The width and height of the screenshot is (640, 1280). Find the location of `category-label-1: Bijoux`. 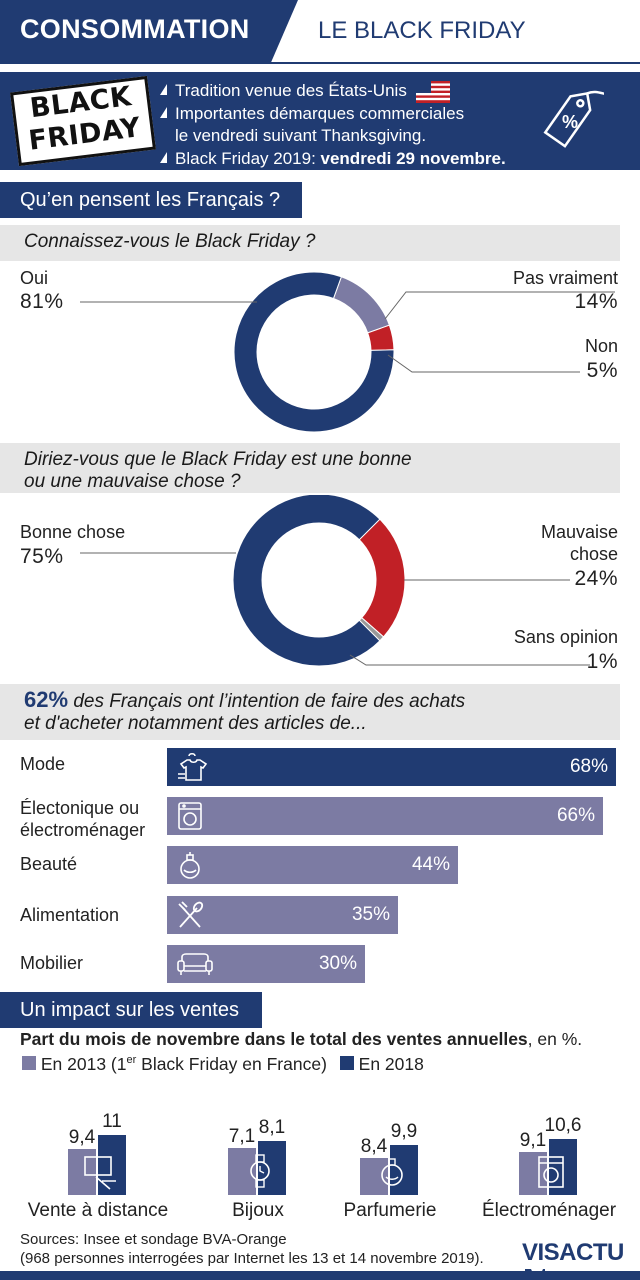

category-label-1: Bijoux is located at coordinates (258, 1210).